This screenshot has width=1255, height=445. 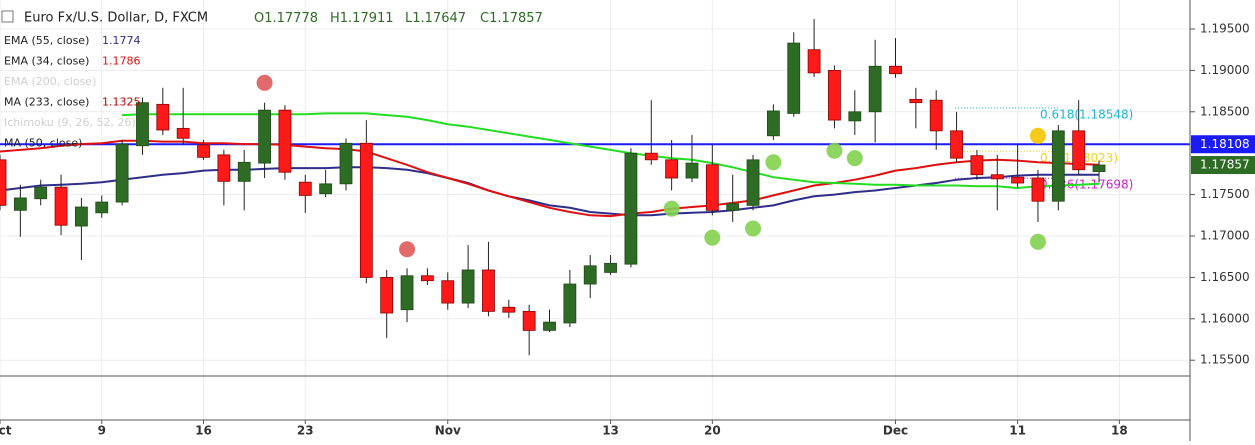 What do you see at coordinates (6, 431) in the screenshot?
I see `x-tick-label: Oct` at bounding box center [6, 431].